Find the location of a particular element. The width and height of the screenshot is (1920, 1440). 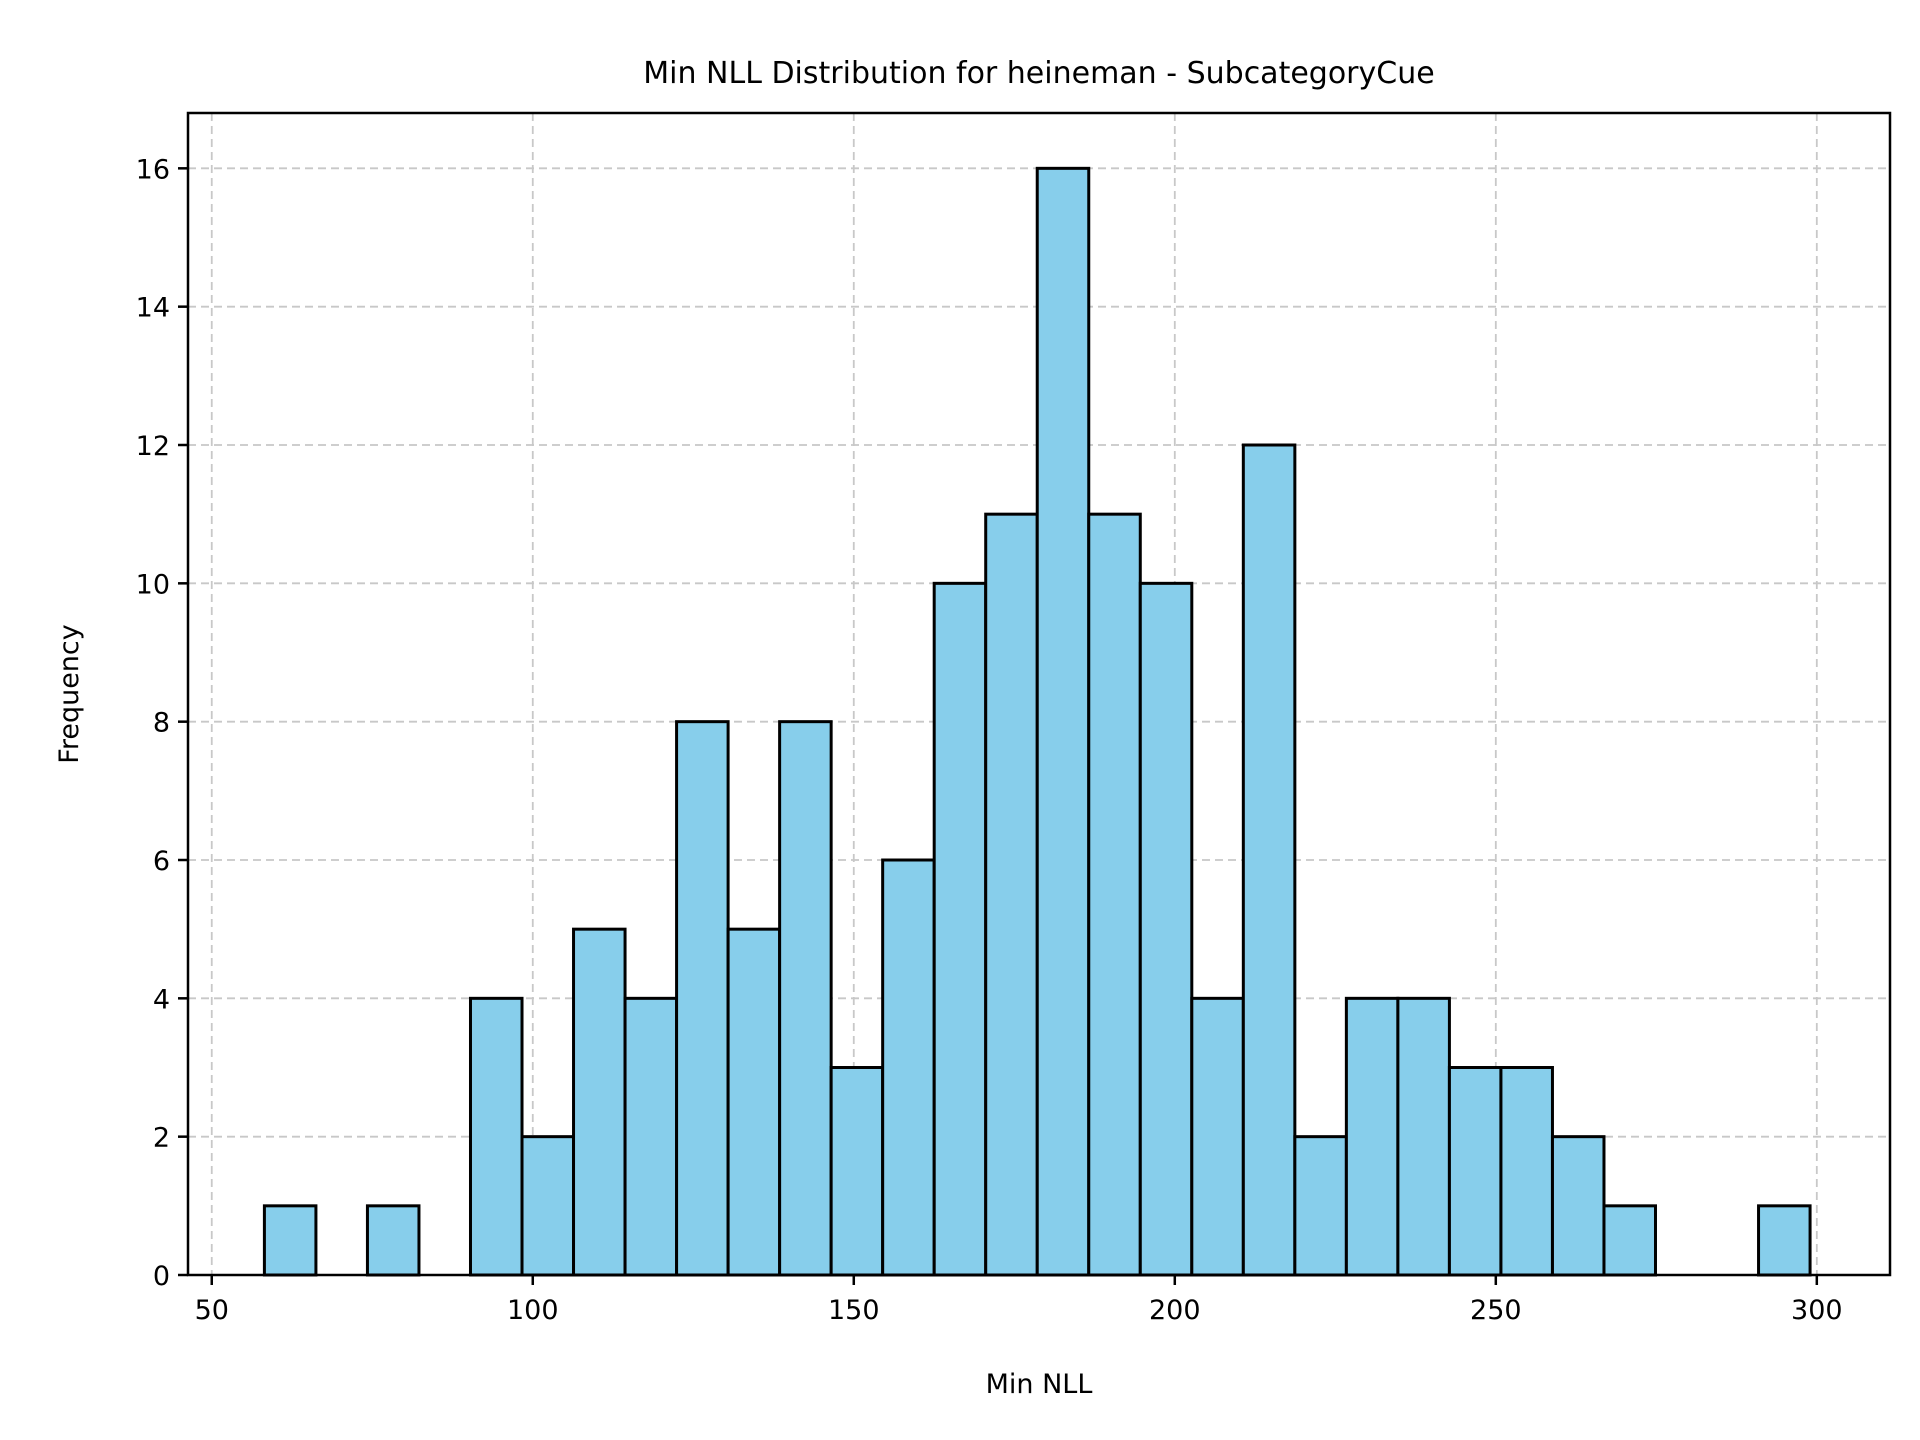

x-tick-label: 250 is located at coordinates (1496, 1310).